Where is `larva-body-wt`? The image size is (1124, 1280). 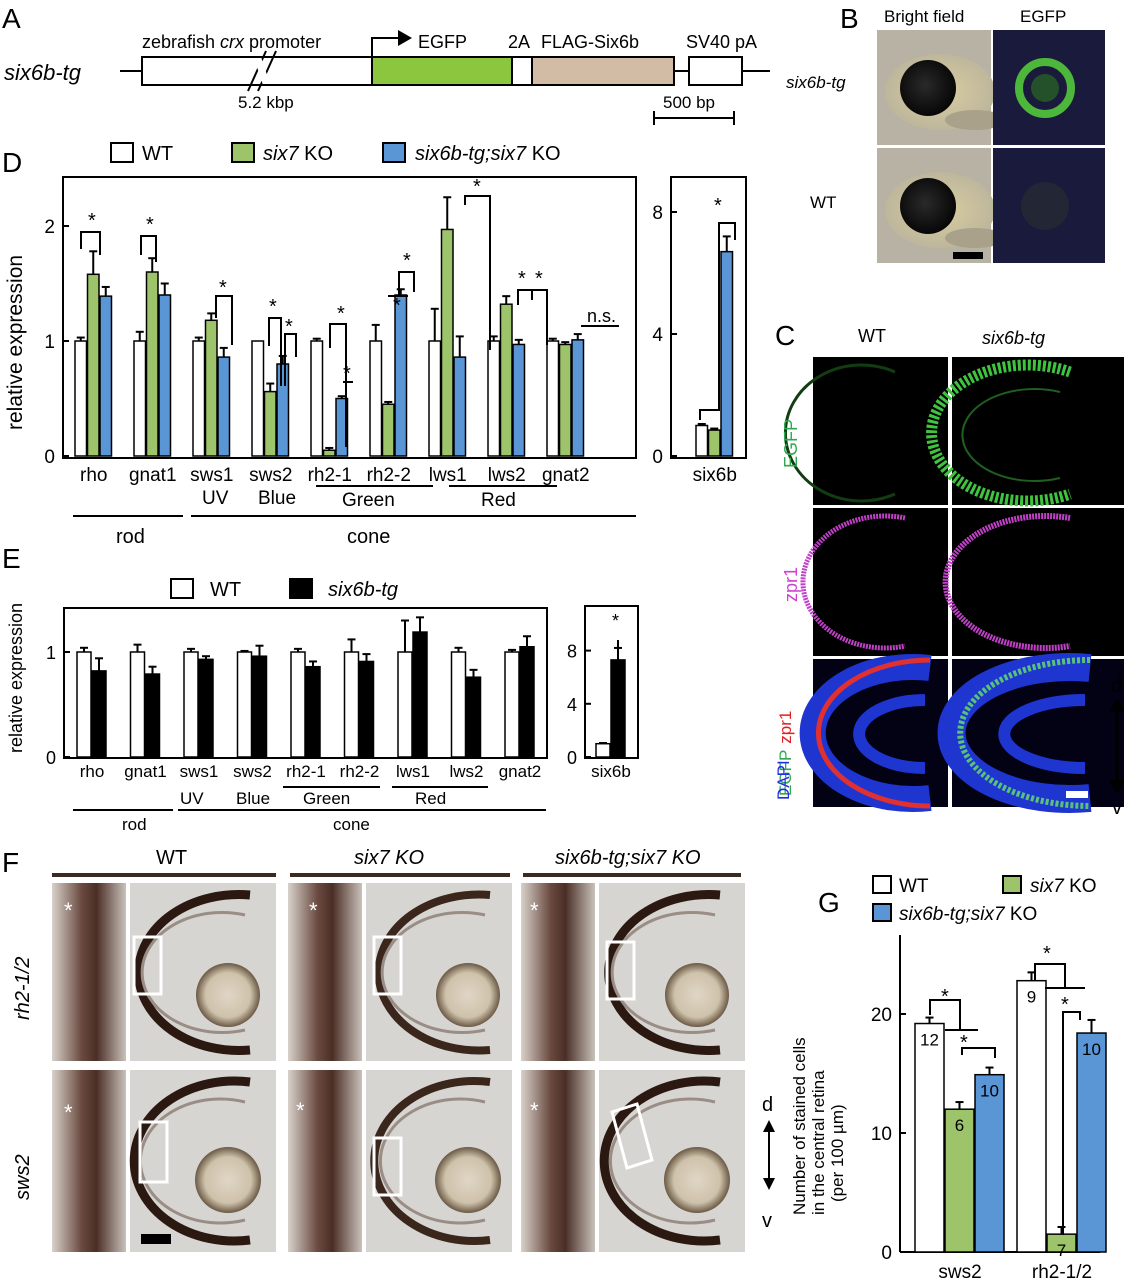 larva-body-wt is located at coordinates (975, 238).